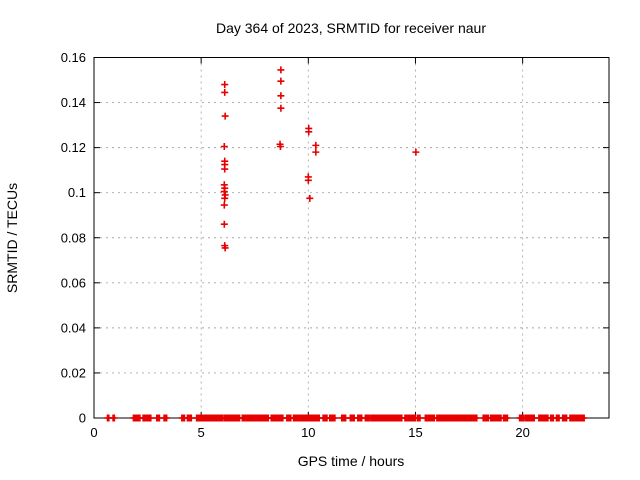 This screenshot has height=480, width=640. Describe the element at coordinates (93, 432) in the screenshot. I see `x-tick-label: 0` at that location.